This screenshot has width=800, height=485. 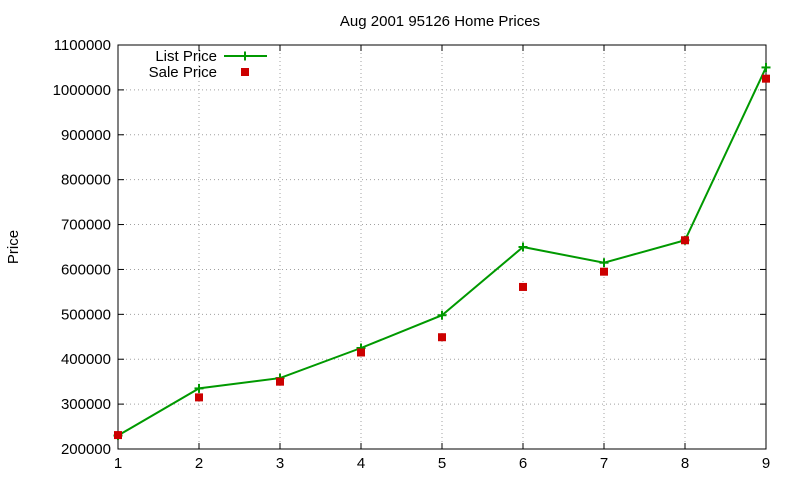 I want to click on legend-entry: List Price, so click(x=211, y=56).